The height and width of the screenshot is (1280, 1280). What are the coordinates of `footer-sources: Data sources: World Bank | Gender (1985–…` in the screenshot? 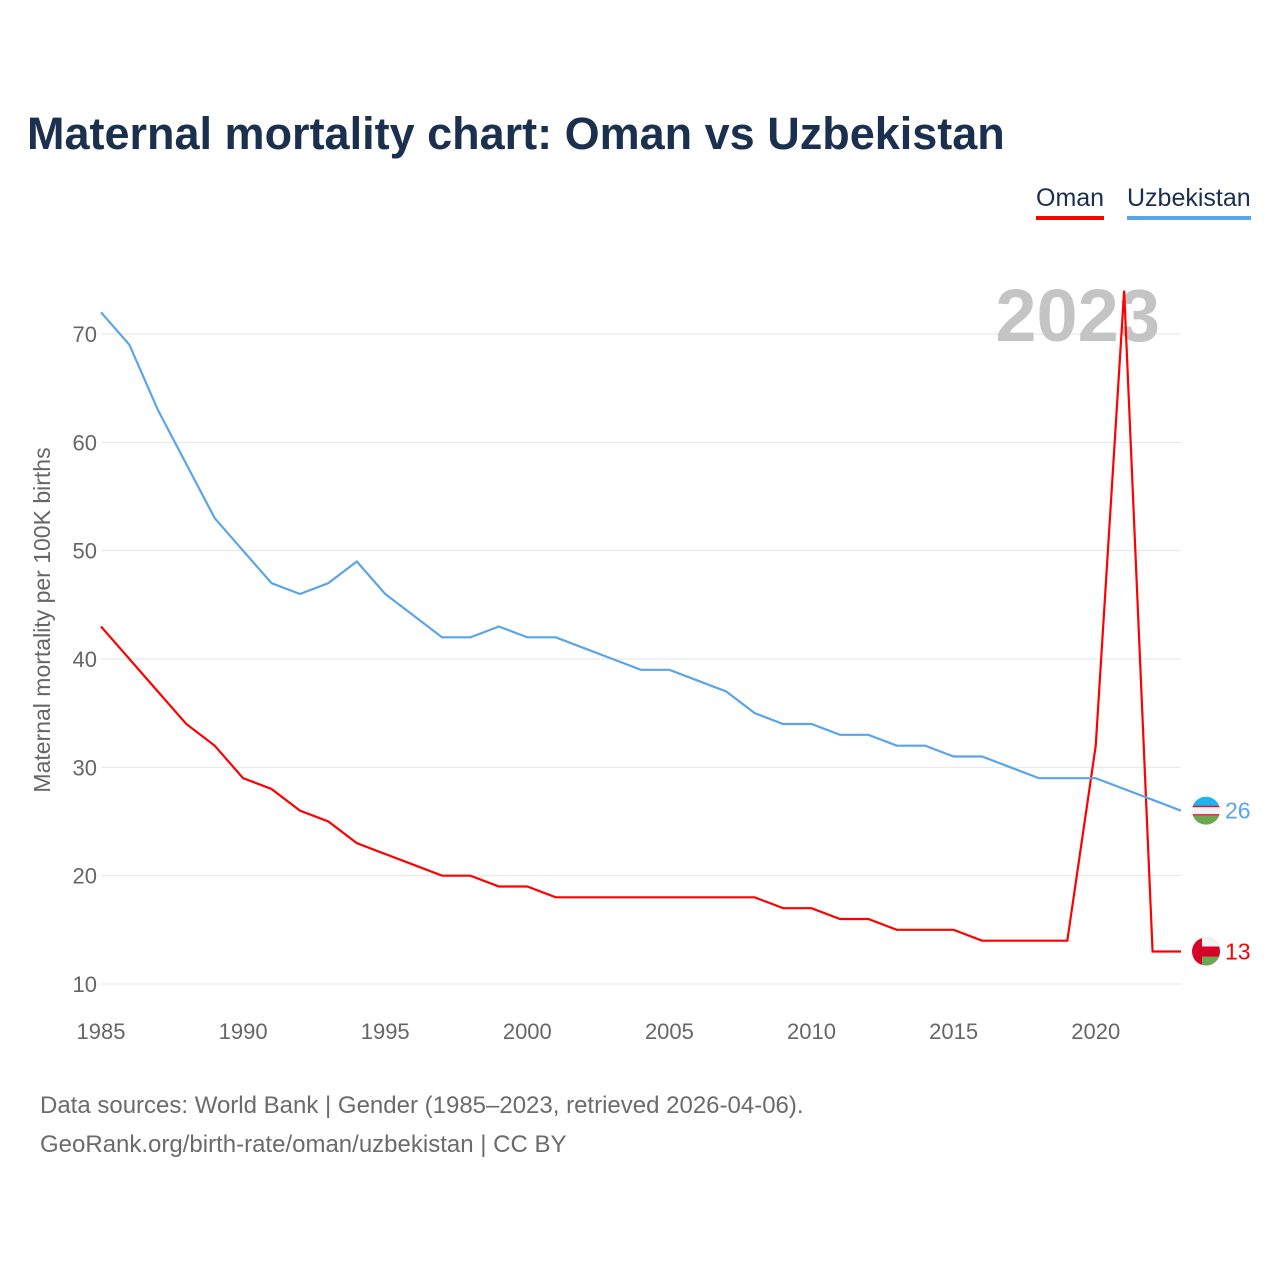 It's located at (422, 1105).